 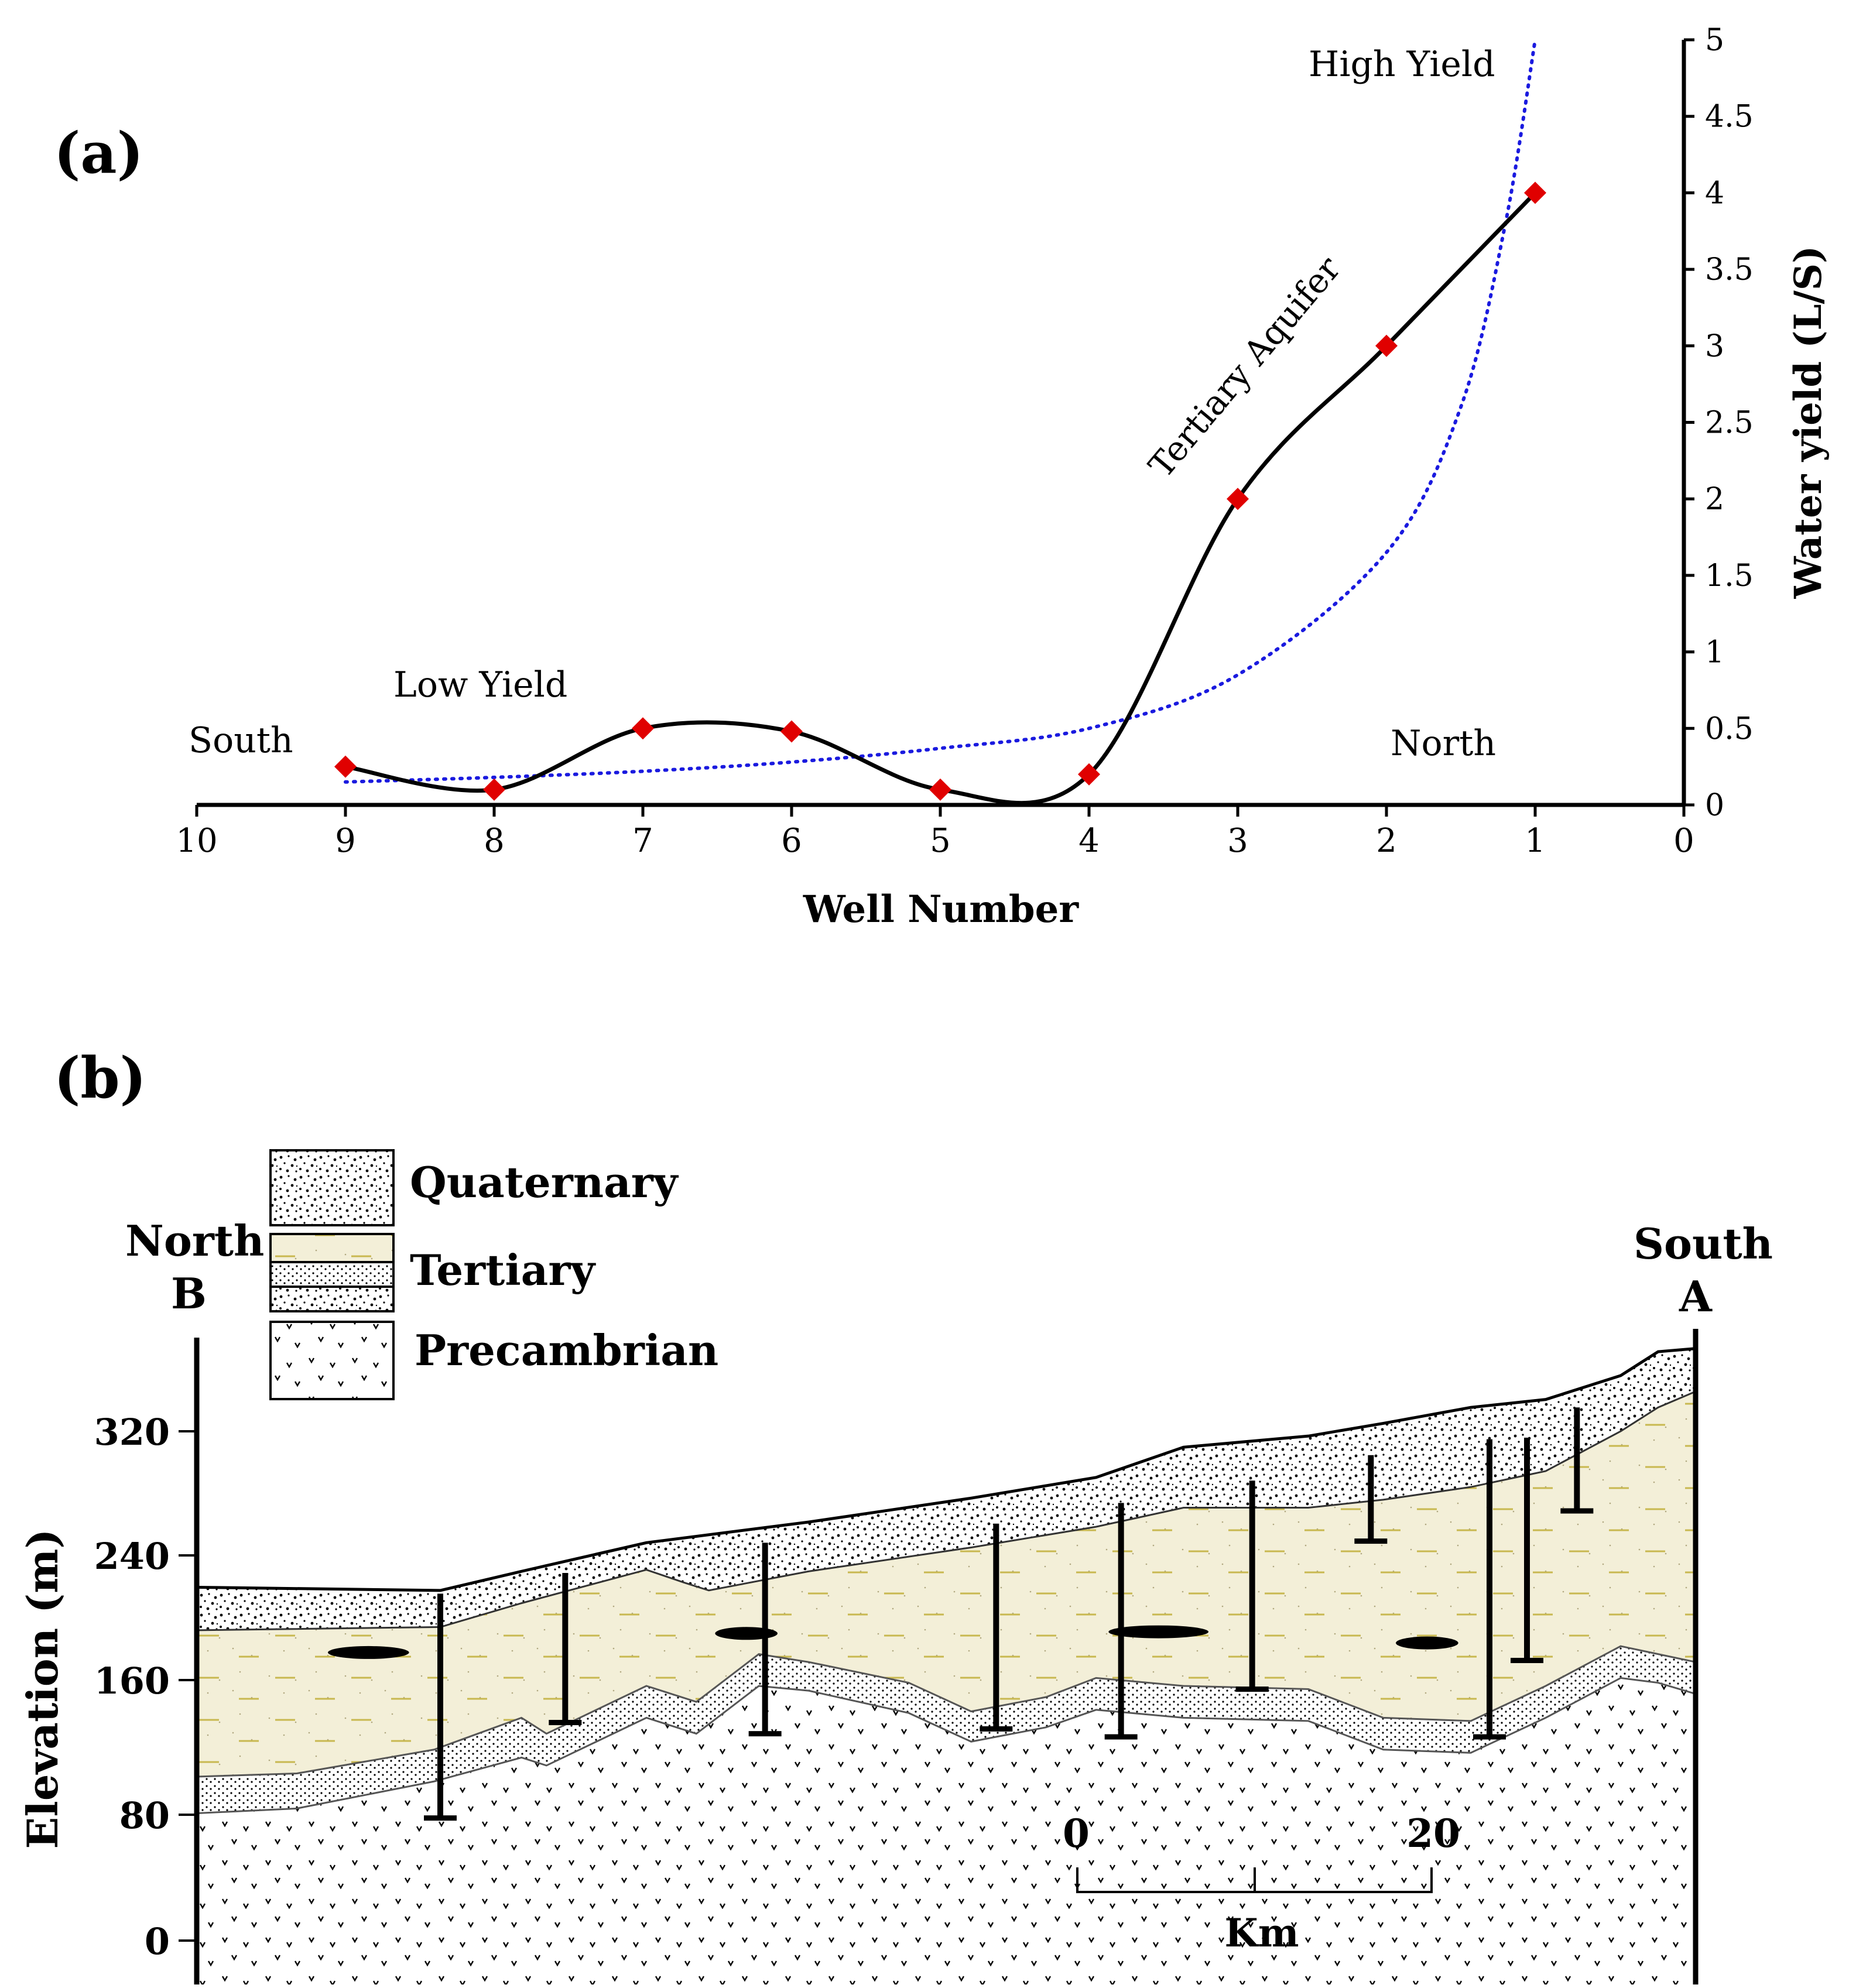 I want to click on legend-swatch-tertiary-middle, so click(x=332, y=1275).